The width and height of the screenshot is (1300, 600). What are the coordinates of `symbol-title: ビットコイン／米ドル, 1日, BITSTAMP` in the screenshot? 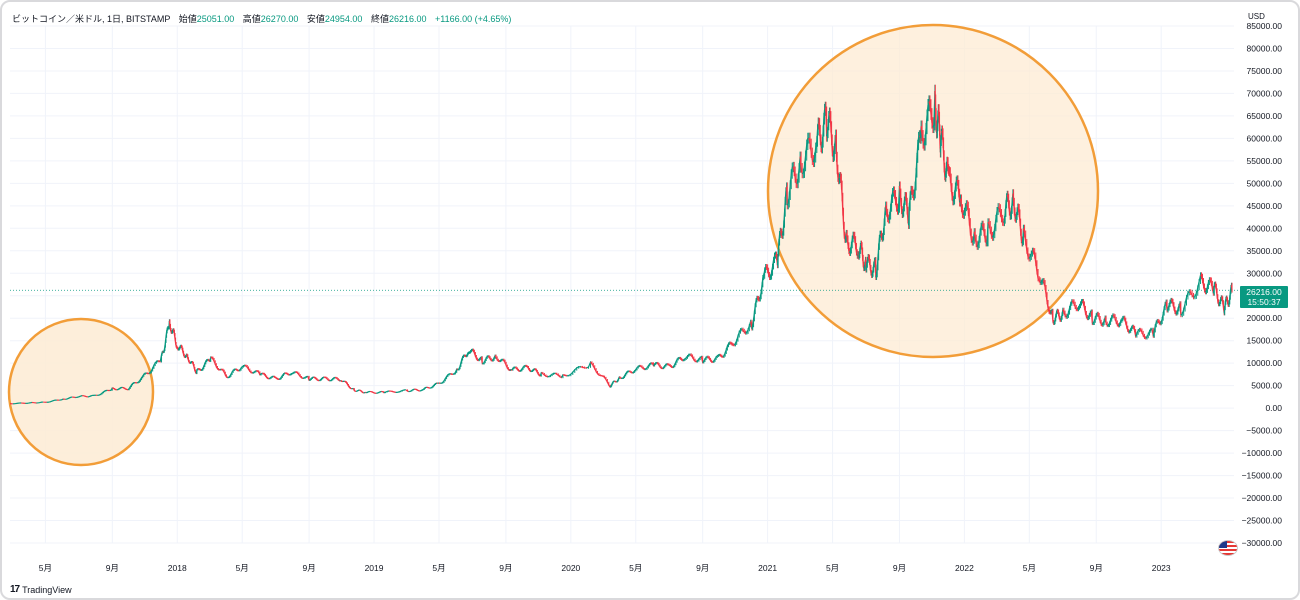 It's located at (91, 19).